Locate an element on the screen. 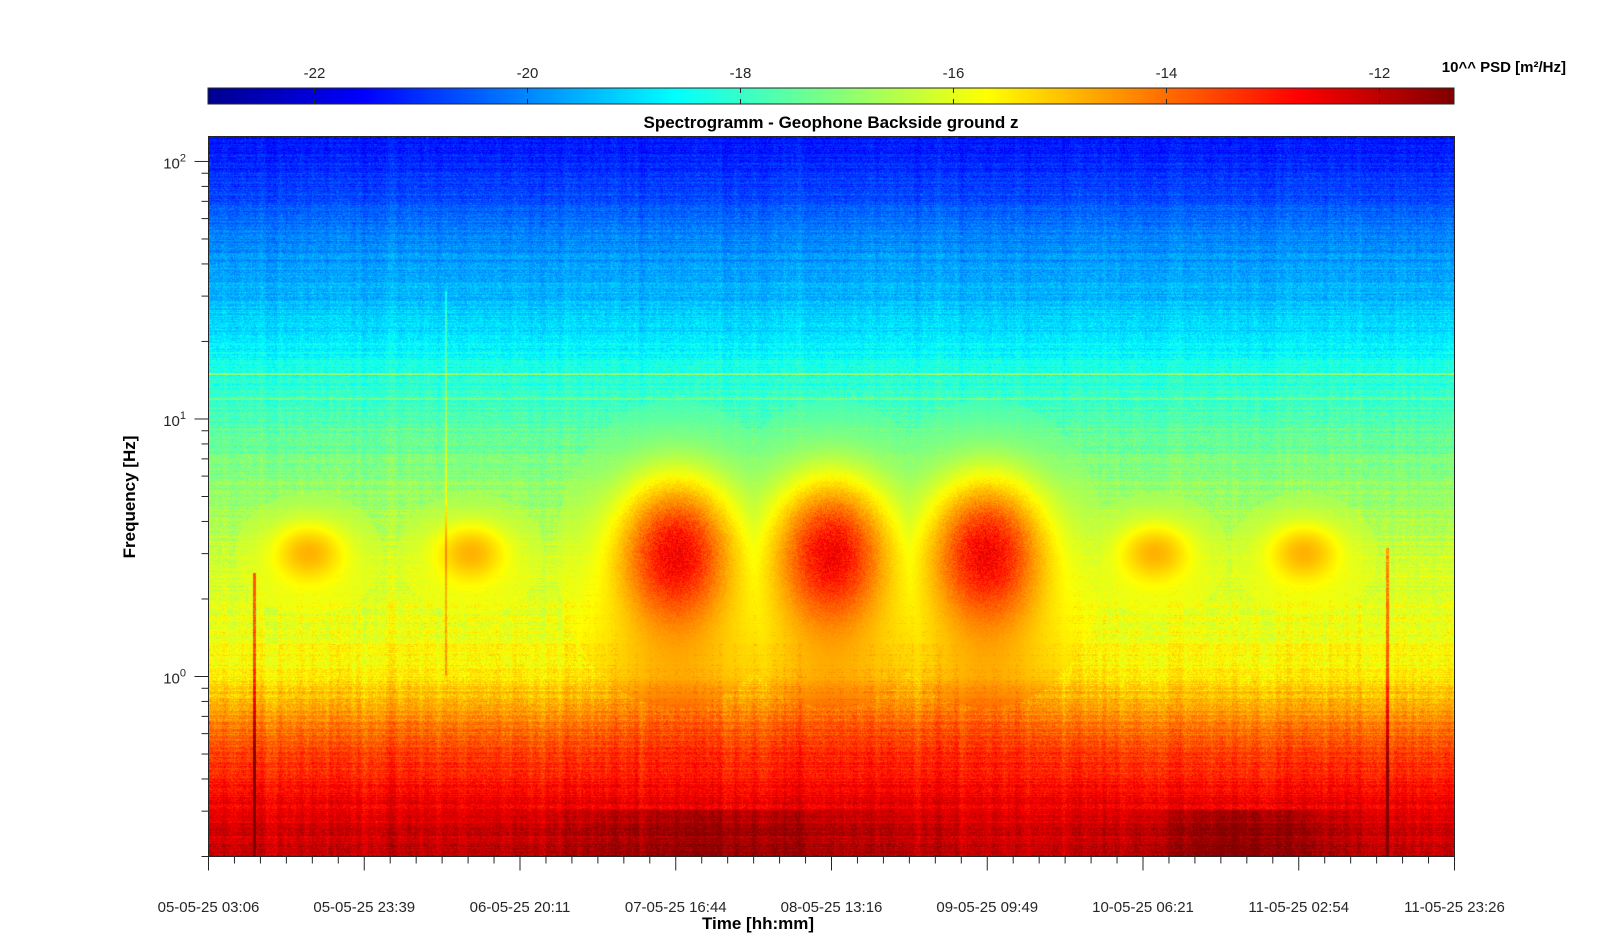 The image size is (1600, 948). x-tick-label: 05-05-25 23:39 is located at coordinates (364, 907).